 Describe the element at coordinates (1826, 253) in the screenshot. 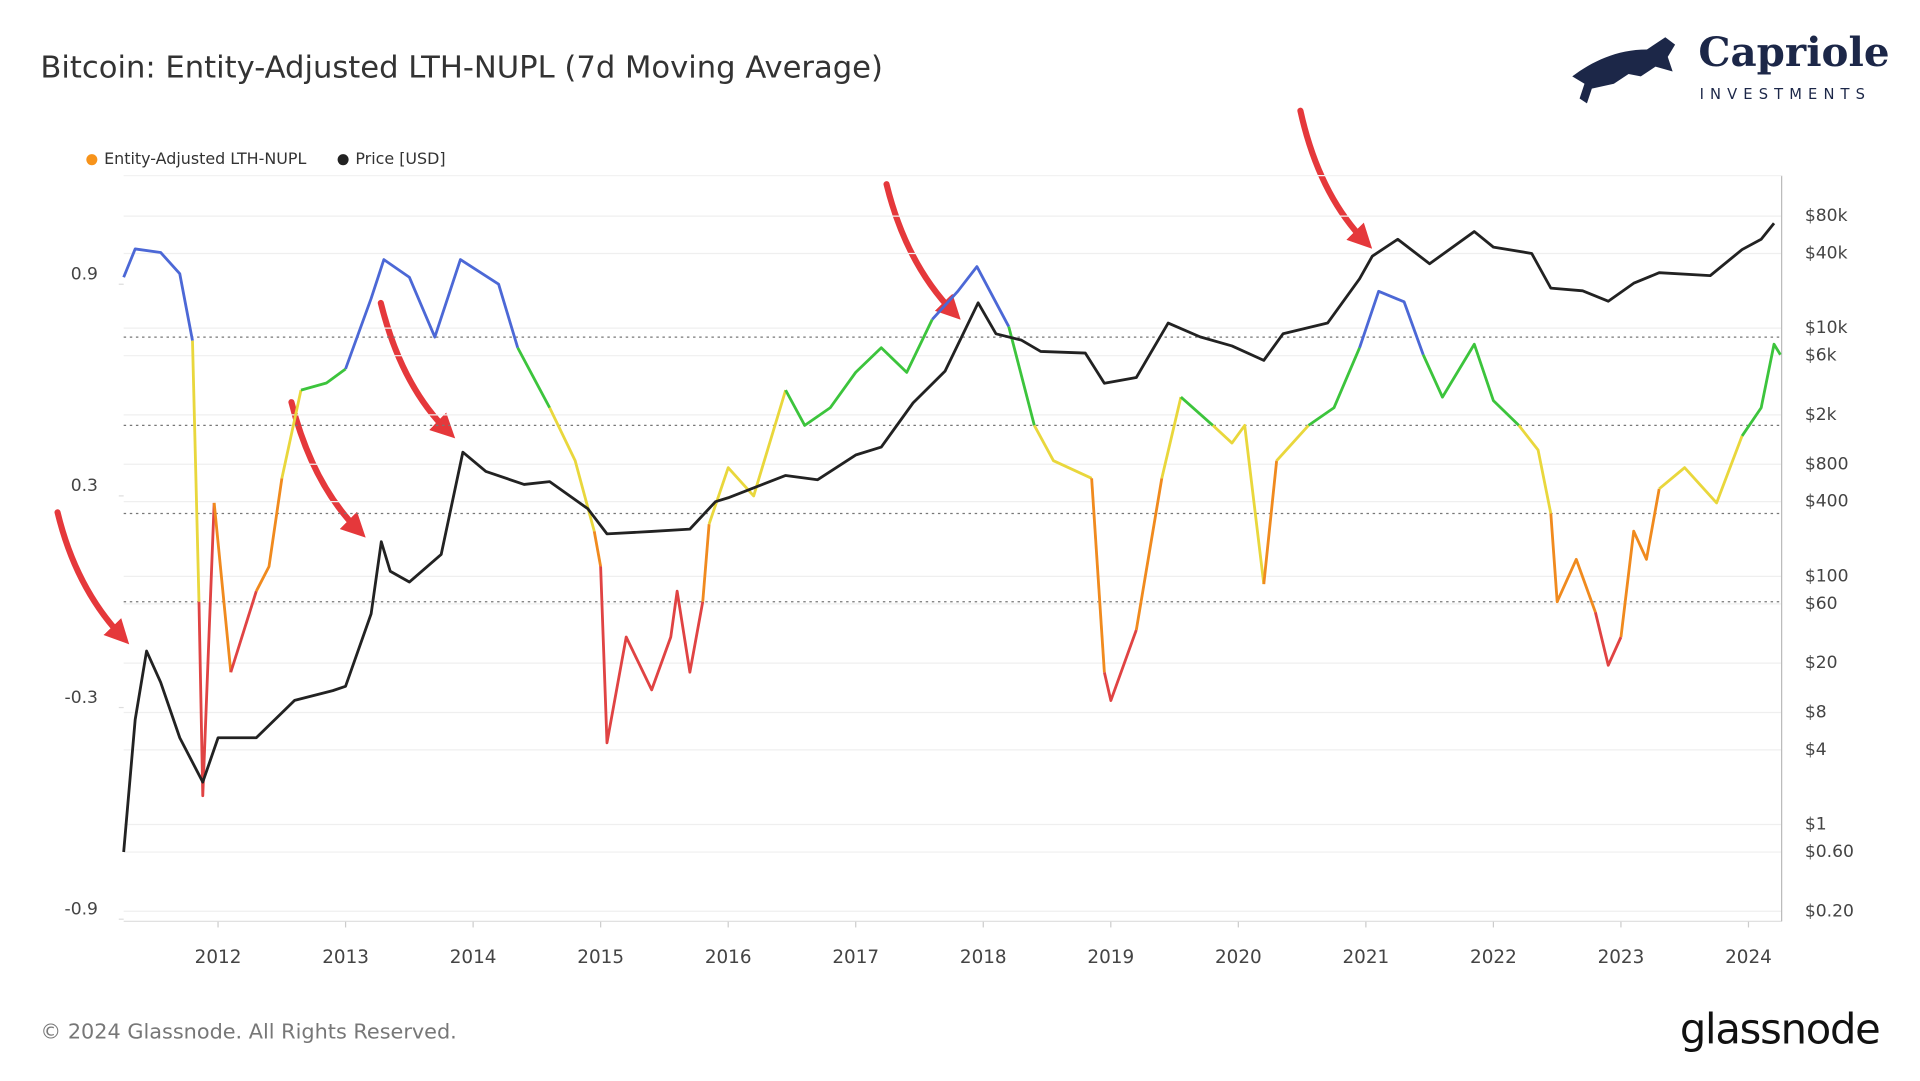

I see `y2-tick-label: $40k` at that location.